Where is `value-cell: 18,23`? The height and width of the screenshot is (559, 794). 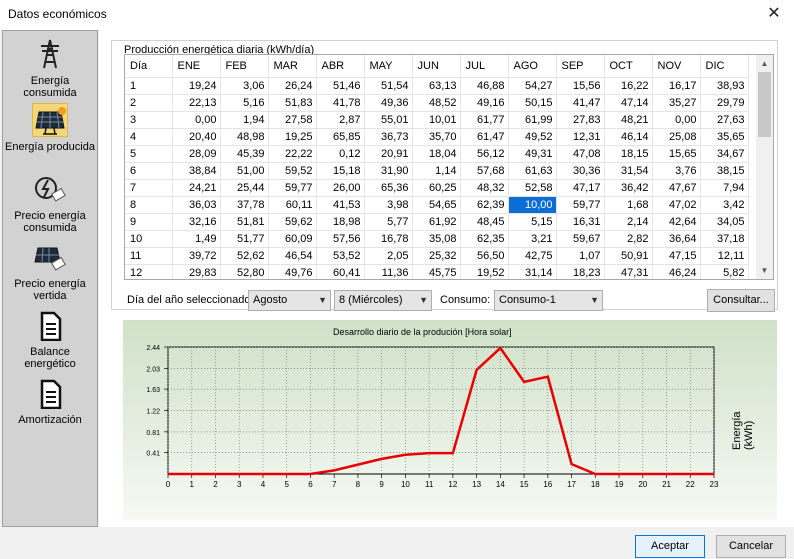
value-cell: 18,23 is located at coordinates (580, 271).